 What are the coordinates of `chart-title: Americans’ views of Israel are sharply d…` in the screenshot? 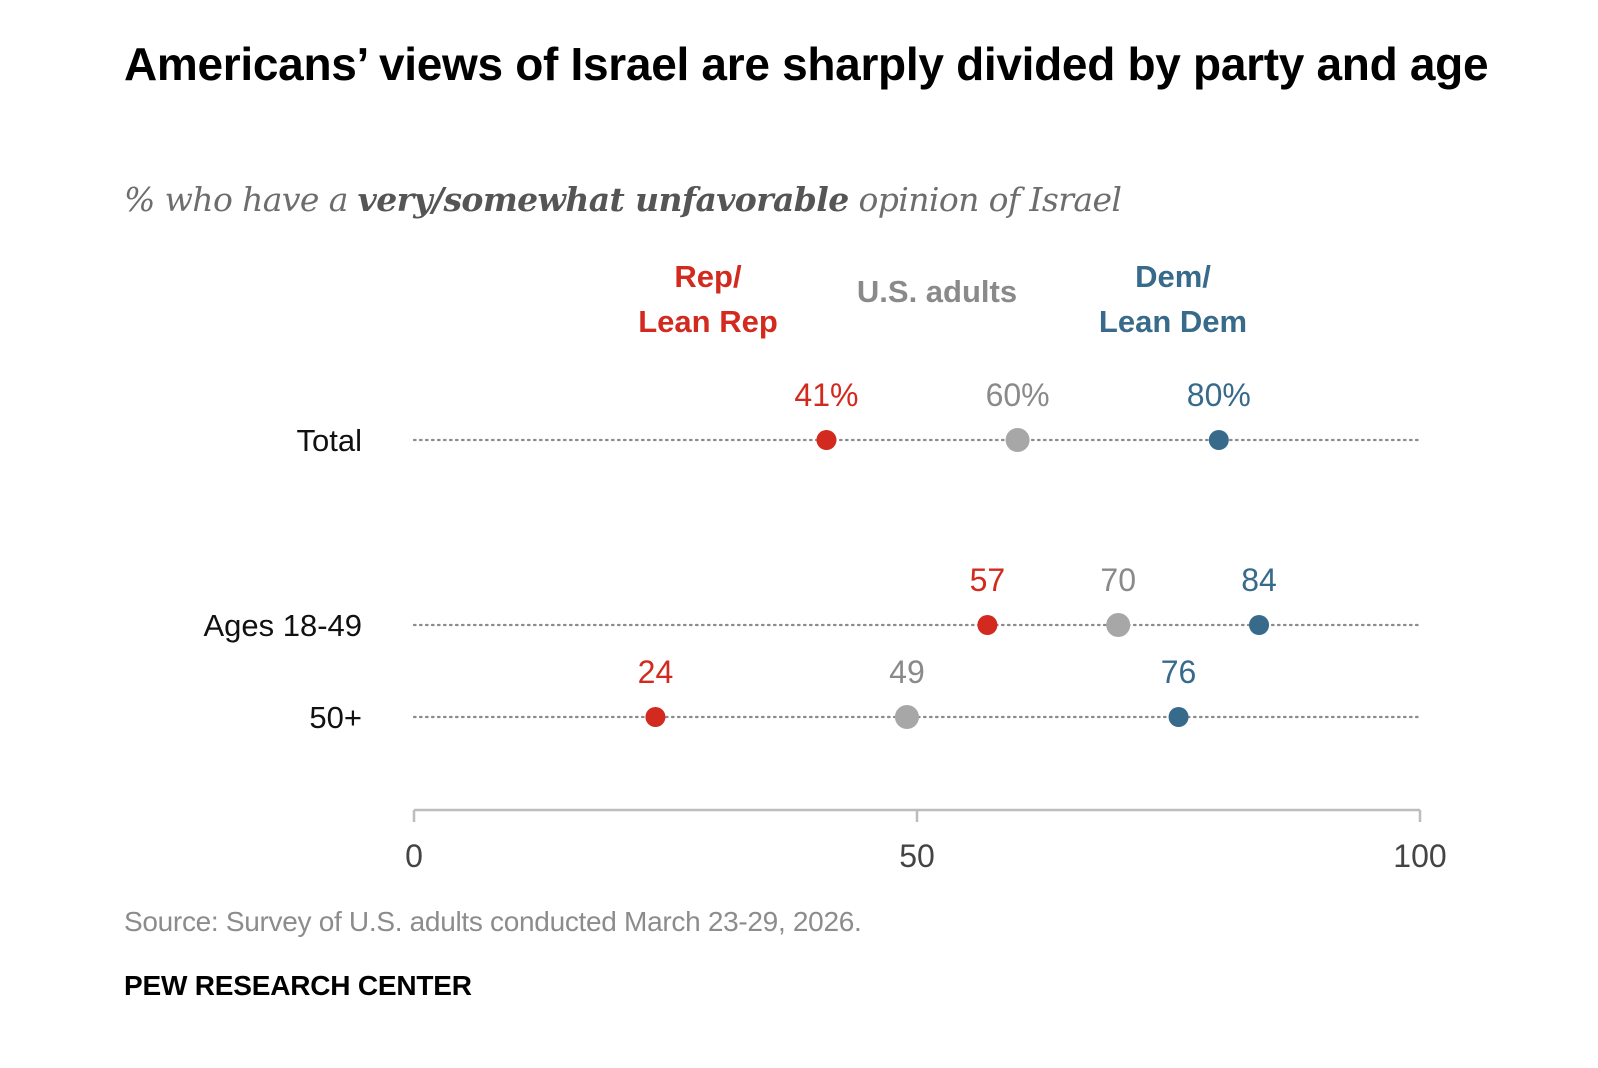 It's located at (806, 64).